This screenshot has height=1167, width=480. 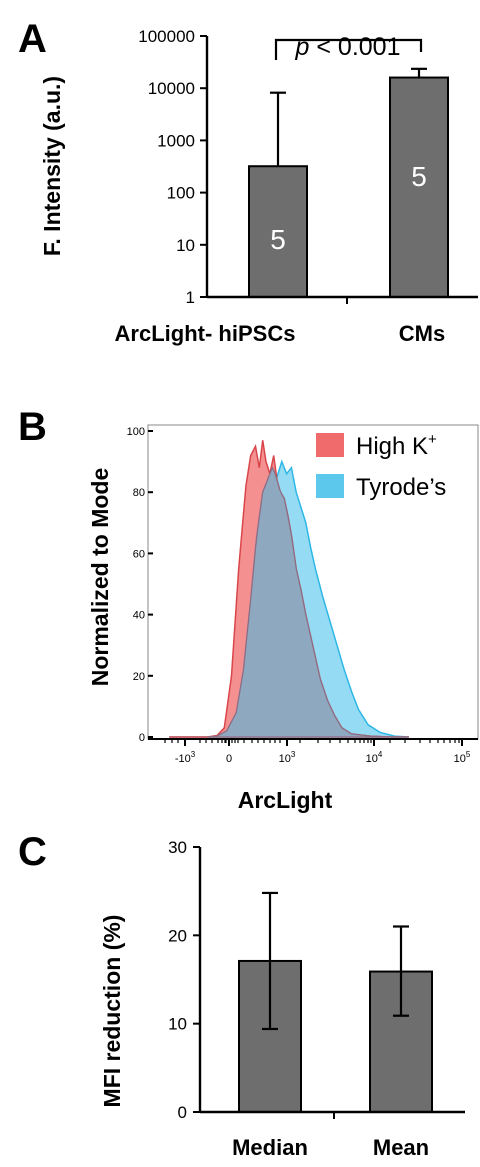 What do you see at coordinates (401, 487) in the screenshot?
I see `panel-b-legend-label: Tyrode’s` at bounding box center [401, 487].